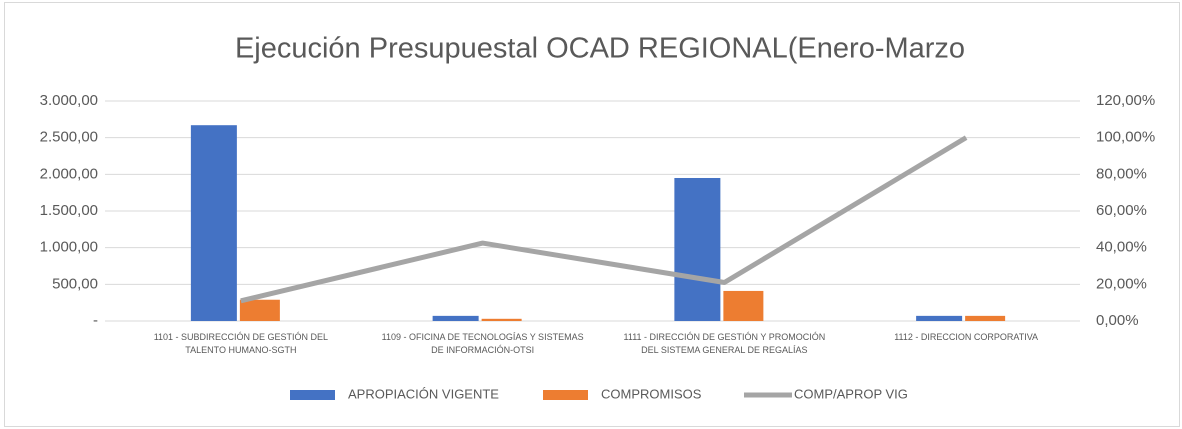 The image size is (1182, 429). Describe the element at coordinates (69, 137) in the screenshot. I see `y-tick-label: 2.500,00` at that location.